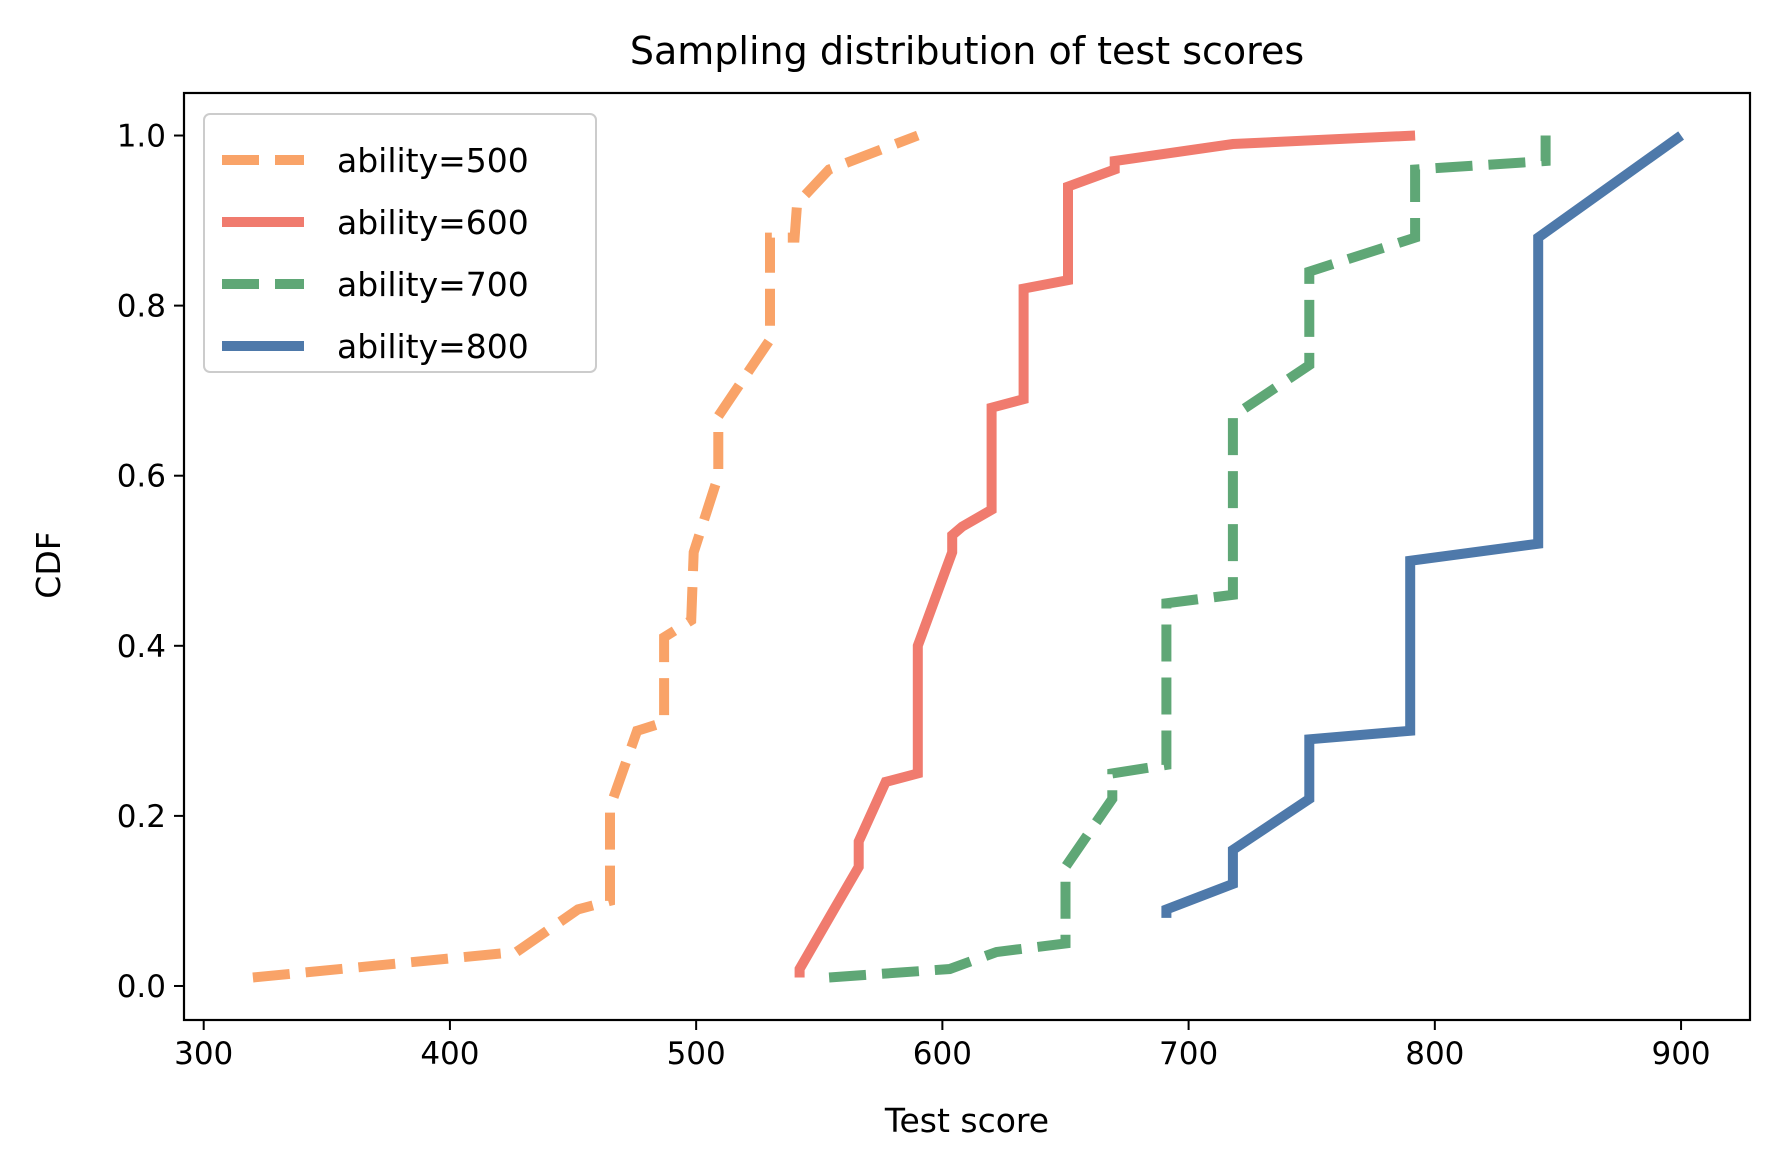 This screenshot has width=1770, height=1170. I want to click on x-tick-label: 800, so click(1434, 1054).